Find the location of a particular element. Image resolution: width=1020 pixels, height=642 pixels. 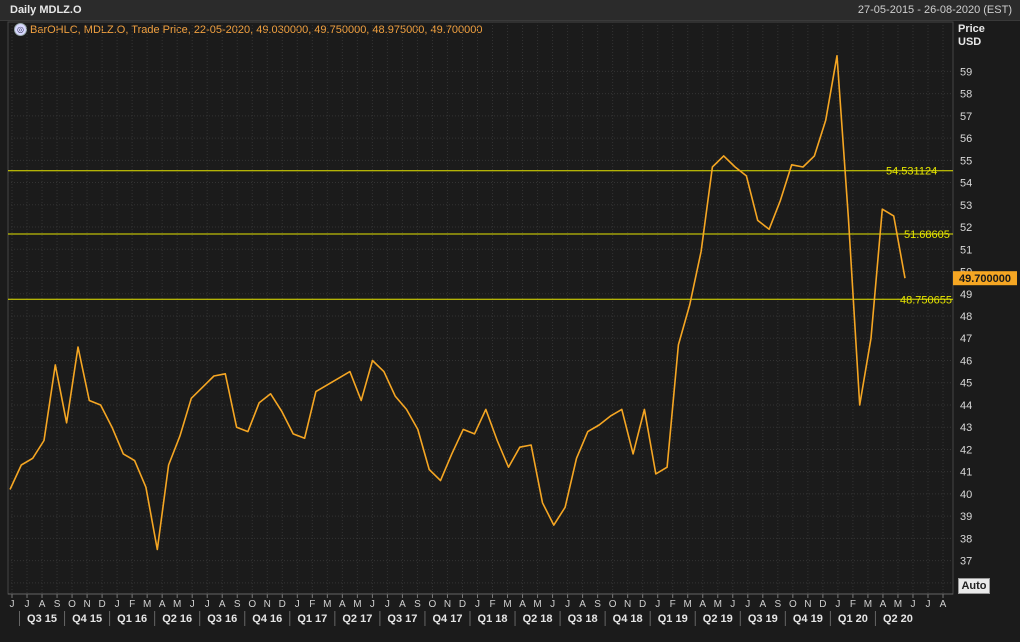

quarter-label: Q3 16 is located at coordinates (222, 619).